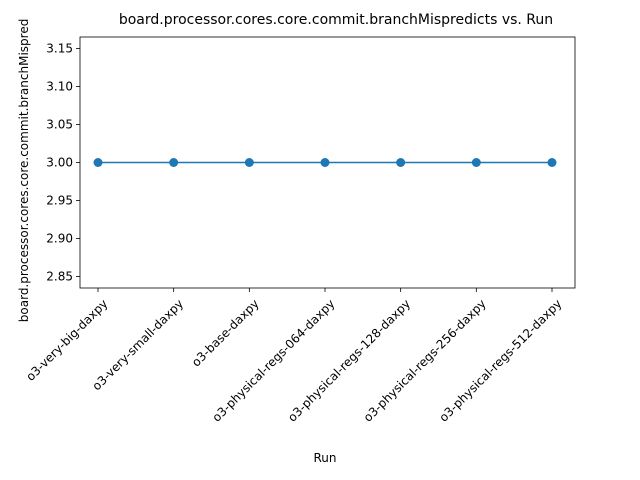 The width and height of the screenshot is (640, 480). I want to click on y-tick-label: 3.10, so click(59, 86).